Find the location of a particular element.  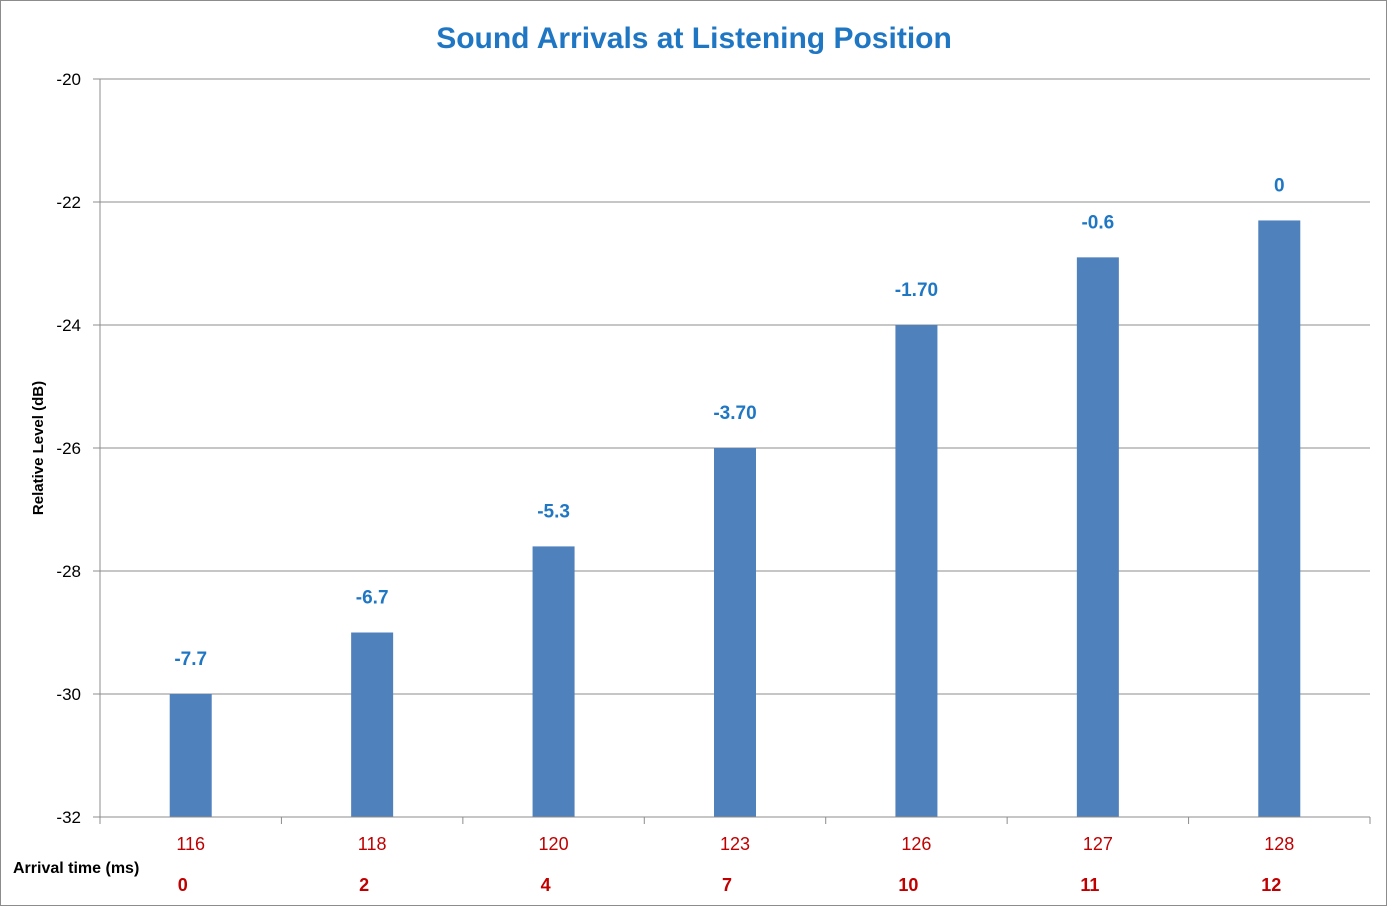

y-axis-ticks: -20 -22 -24 -26 -28 -30 -32 is located at coordinates (78, 448).